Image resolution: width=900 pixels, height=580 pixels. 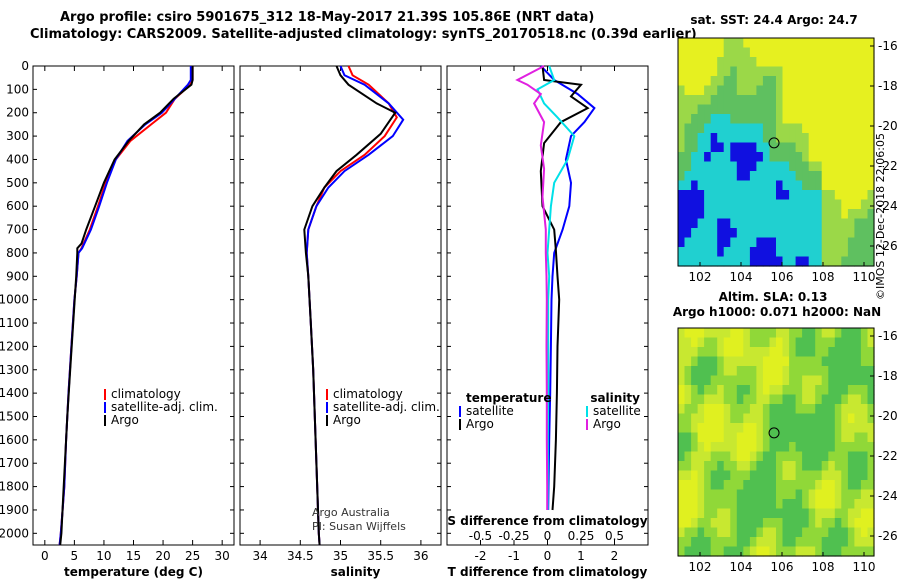 What do you see at coordinates (25, 66) in the screenshot?
I see `y-tick-label: 0` at bounding box center [25, 66].